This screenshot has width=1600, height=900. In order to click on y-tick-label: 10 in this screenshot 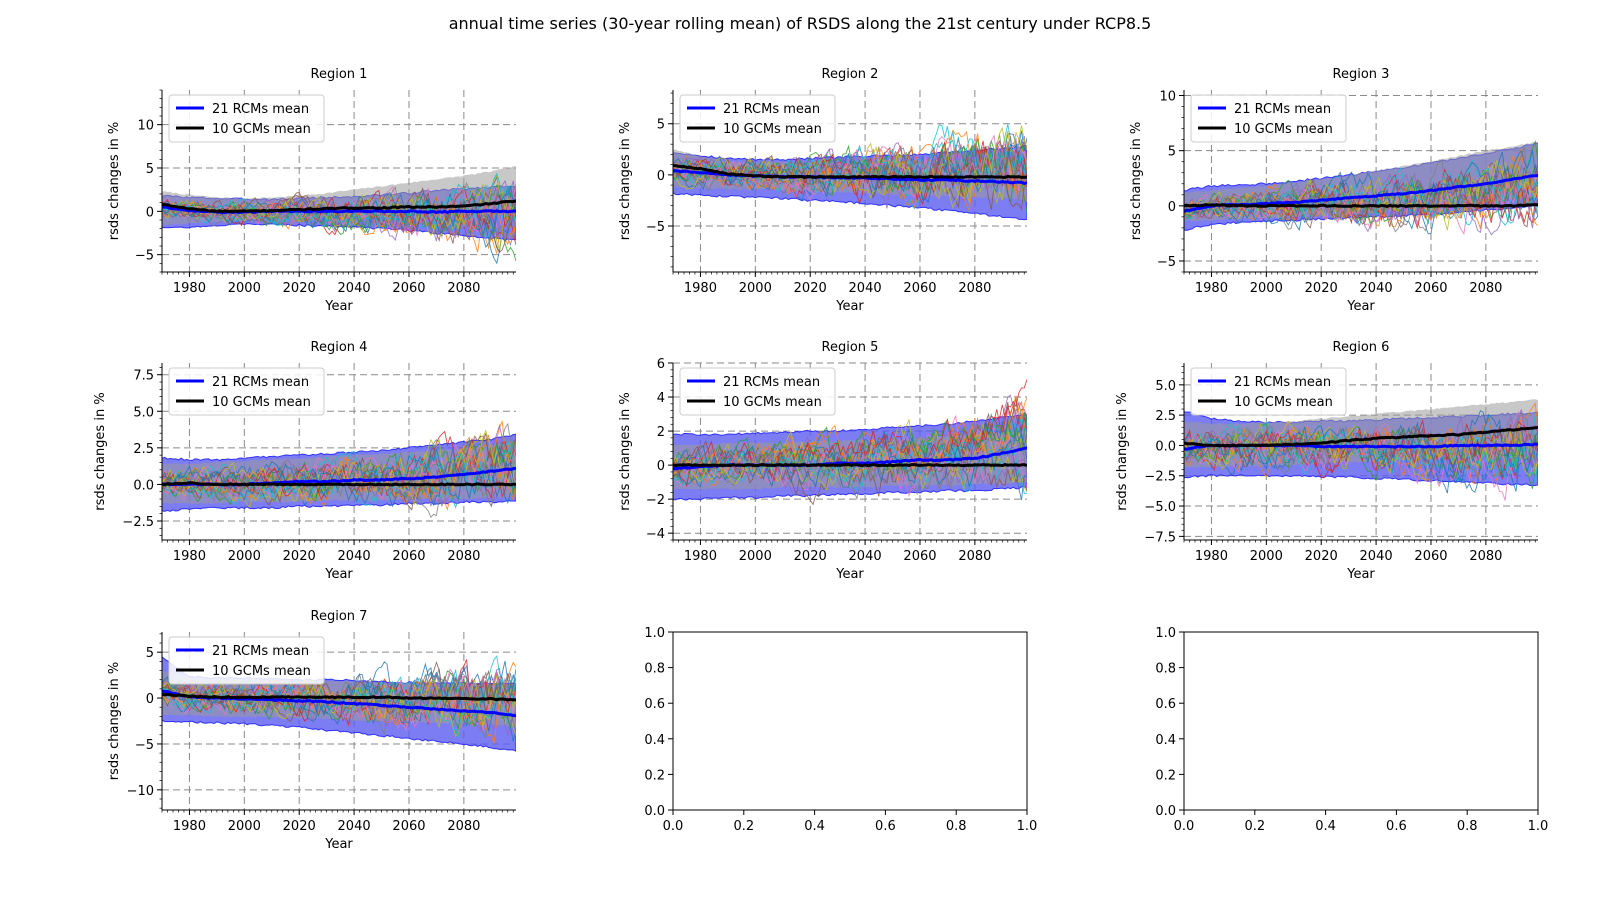, I will do `click(145, 126)`.